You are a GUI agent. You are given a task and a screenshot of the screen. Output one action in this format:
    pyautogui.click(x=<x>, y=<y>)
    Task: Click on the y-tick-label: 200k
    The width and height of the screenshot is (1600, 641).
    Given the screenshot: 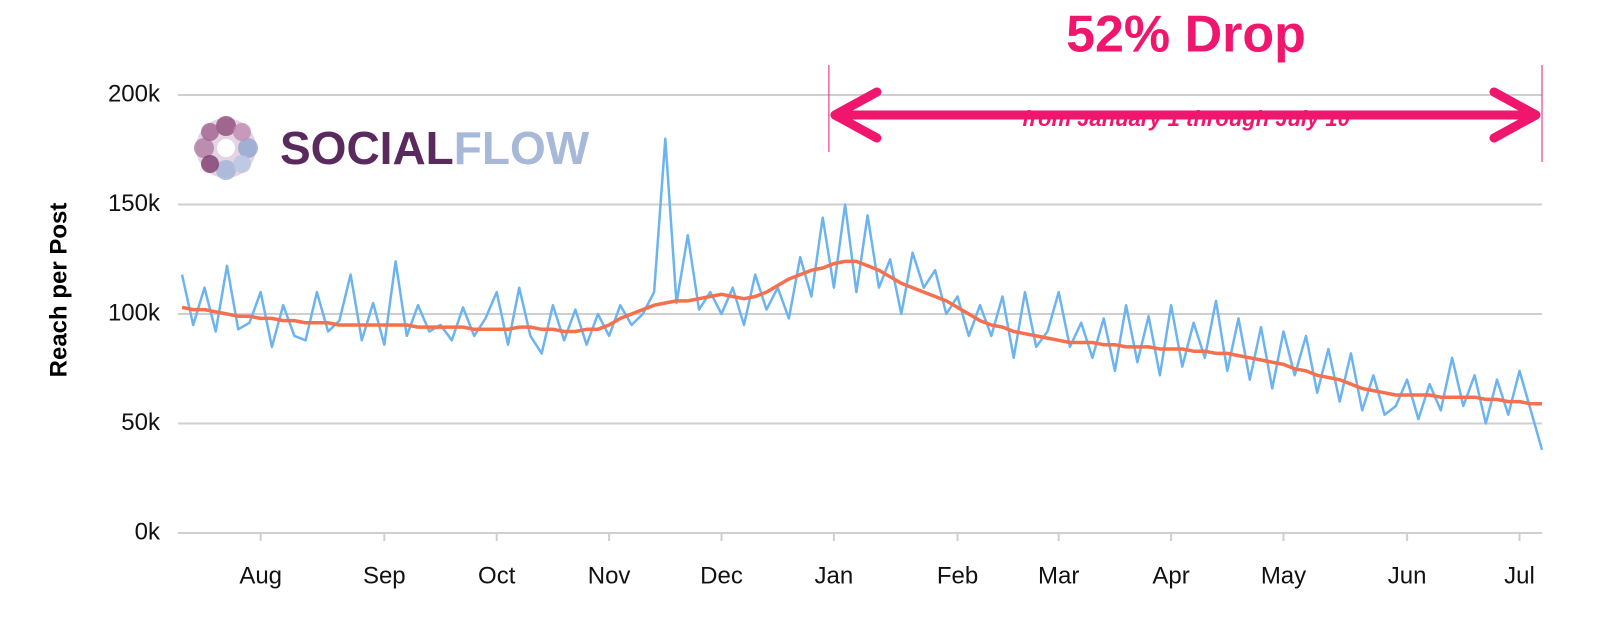 What is the action you would take?
    pyautogui.click(x=134, y=93)
    